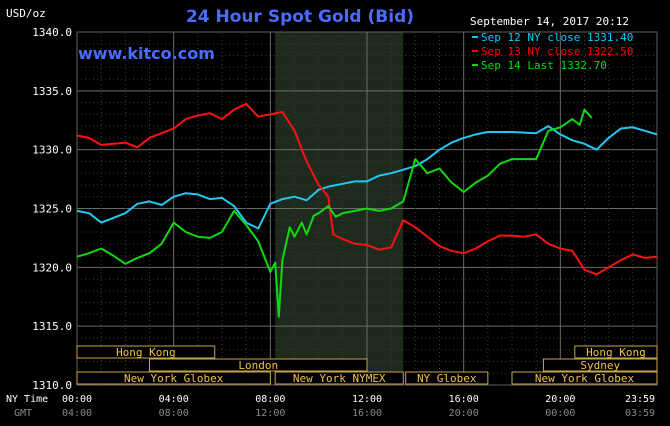 This screenshot has width=670, height=426. Describe the element at coordinates (146, 53) in the screenshot. I see `watermark: www.kitco.com` at that location.